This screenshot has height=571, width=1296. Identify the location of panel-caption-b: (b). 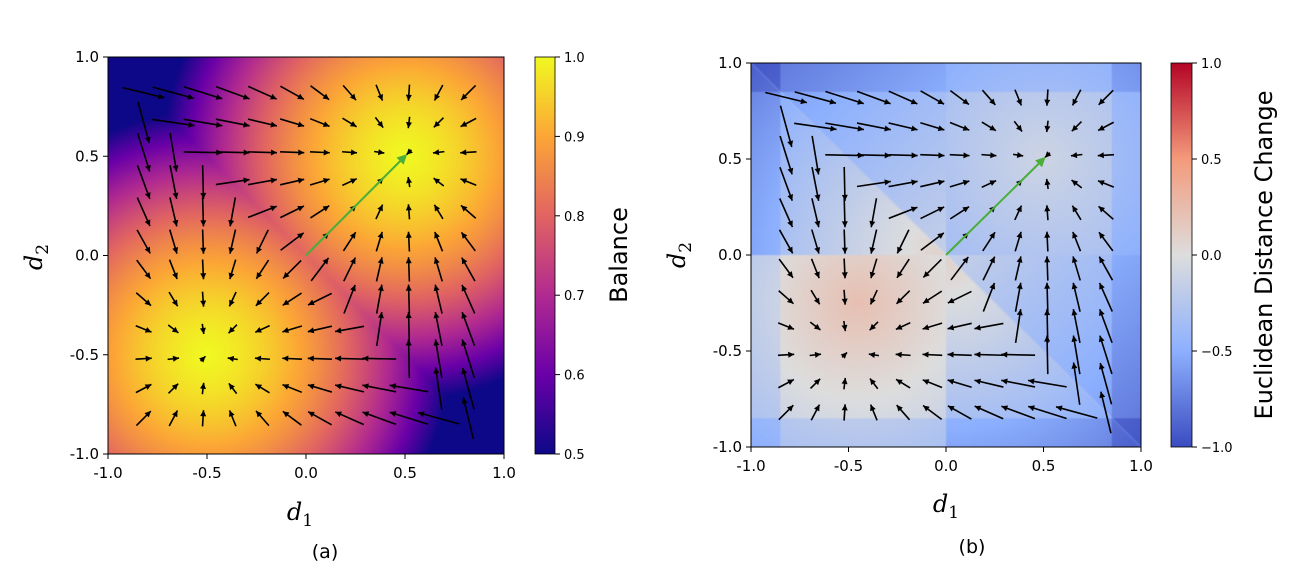
(972, 547).